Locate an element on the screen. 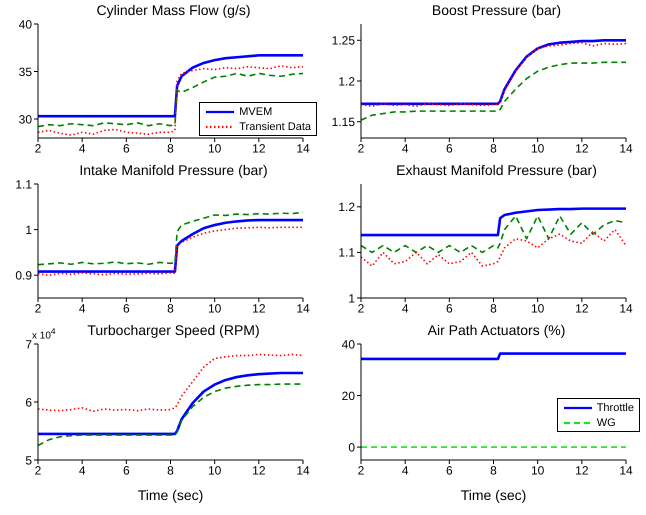  y-tick-label: 0 is located at coordinates (352, 447).